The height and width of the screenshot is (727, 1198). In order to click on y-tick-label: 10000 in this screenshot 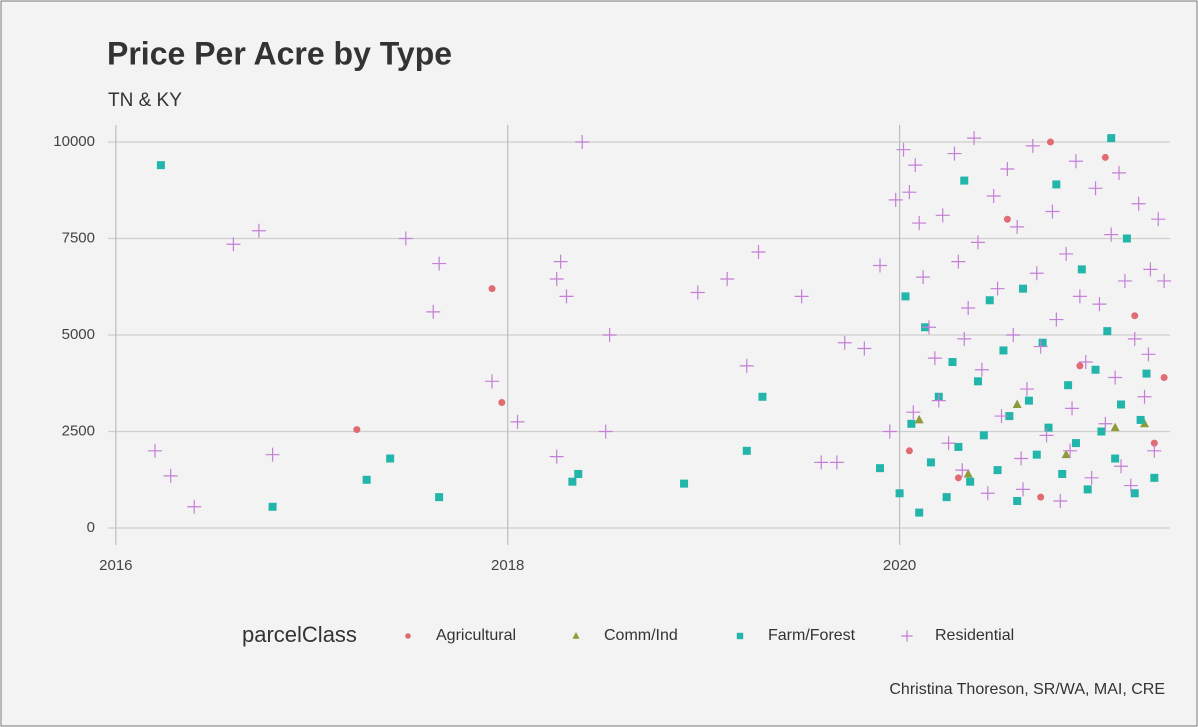, I will do `click(74, 141)`.